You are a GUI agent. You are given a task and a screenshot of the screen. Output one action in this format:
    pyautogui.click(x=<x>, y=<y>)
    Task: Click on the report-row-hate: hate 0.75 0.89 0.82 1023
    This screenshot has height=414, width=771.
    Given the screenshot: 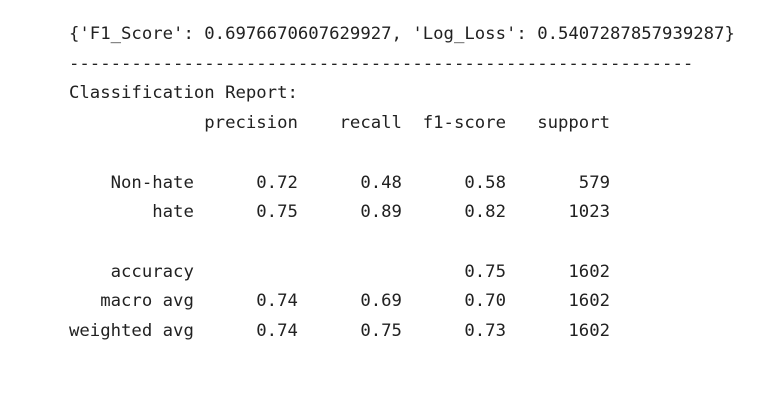 What is the action you would take?
    pyautogui.click(x=340, y=212)
    